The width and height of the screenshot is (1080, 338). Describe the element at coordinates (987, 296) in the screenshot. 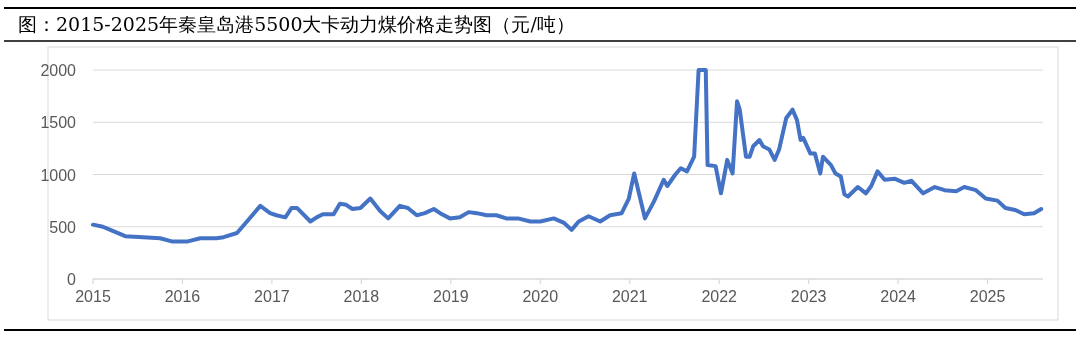

I see `x-tick-label: 2025` at that location.